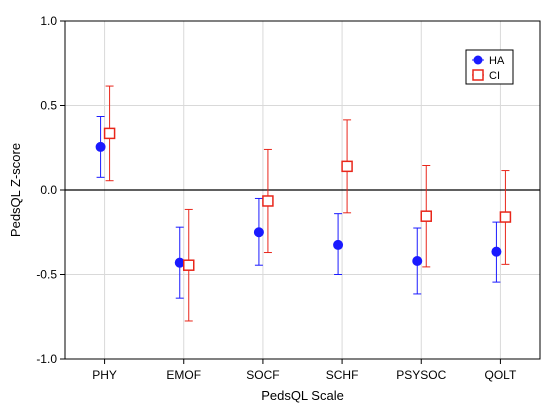 The image size is (550, 415). Describe the element at coordinates (302, 395) in the screenshot. I see `x-axis-label: PedsQL Scale` at that location.